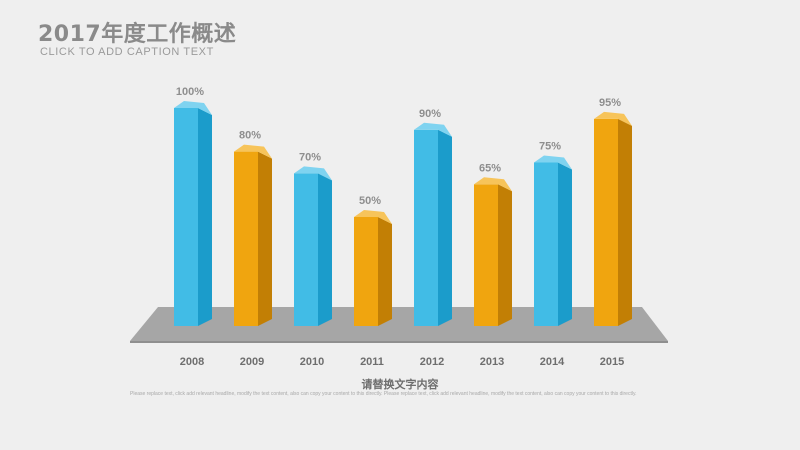 This screenshot has width=800, height=450. Describe the element at coordinates (310, 157) in the screenshot. I see `data-label-2010: 70%` at that location.